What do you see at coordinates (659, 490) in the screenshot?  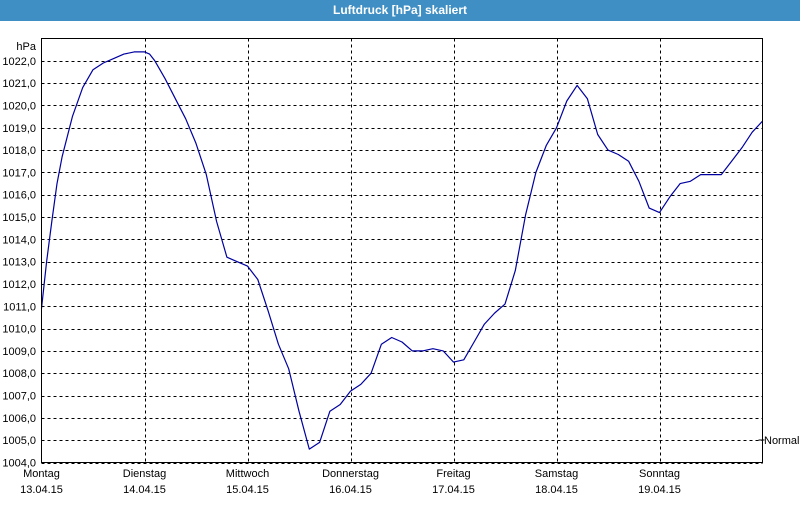 I see `x-tick-date-label: 19.04.15` at bounding box center [659, 490].